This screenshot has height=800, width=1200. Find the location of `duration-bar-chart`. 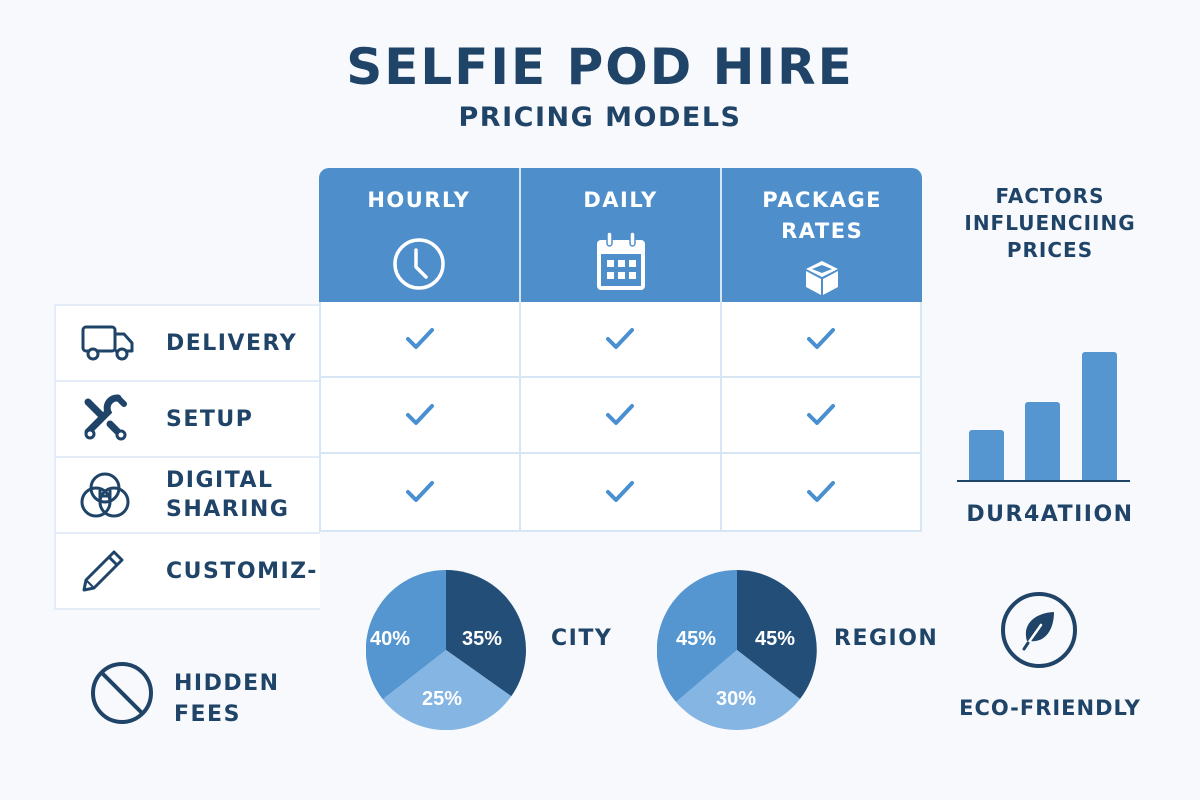

duration-bar-chart is located at coordinates (1044, 411).